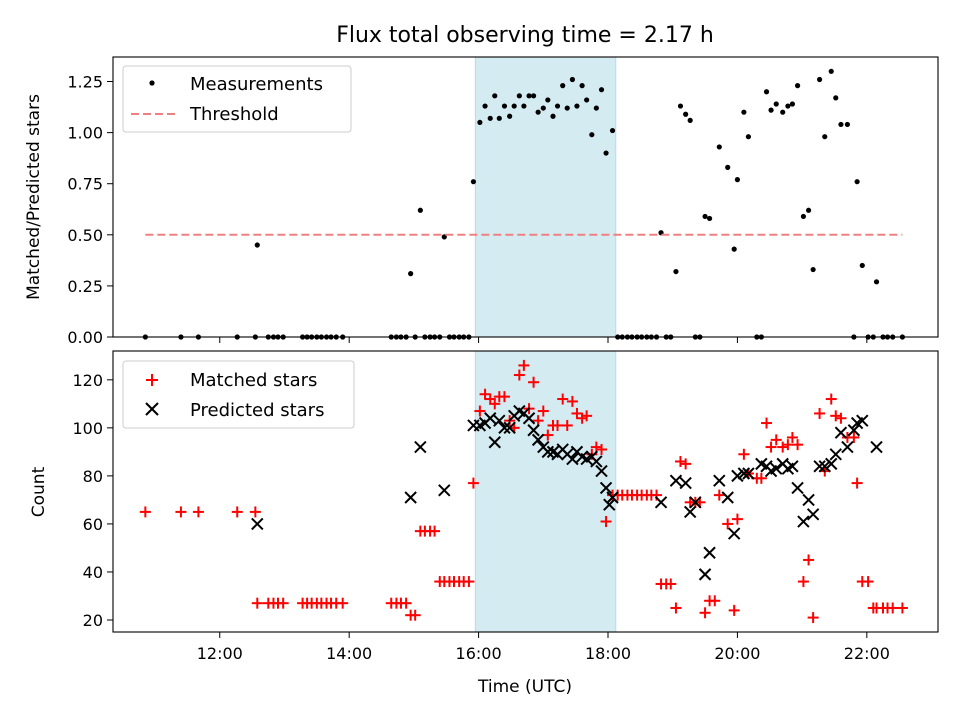  What do you see at coordinates (257, 410) in the screenshot?
I see `legend-predicted-label: Predicted stars` at bounding box center [257, 410].